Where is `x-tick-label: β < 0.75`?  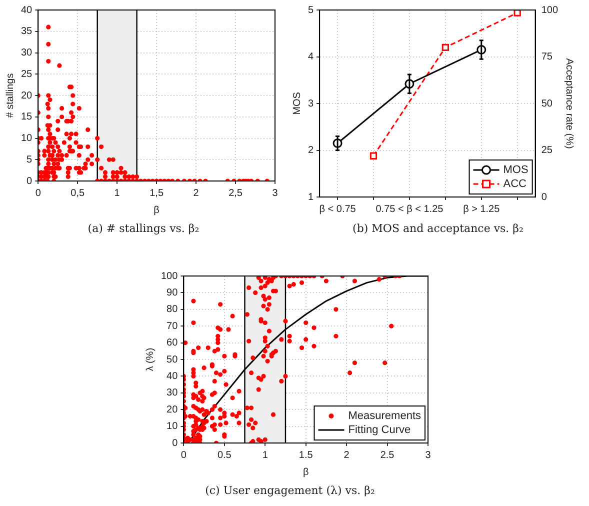 x-tick-label: β < 0.75 is located at coordinates (337, 209).